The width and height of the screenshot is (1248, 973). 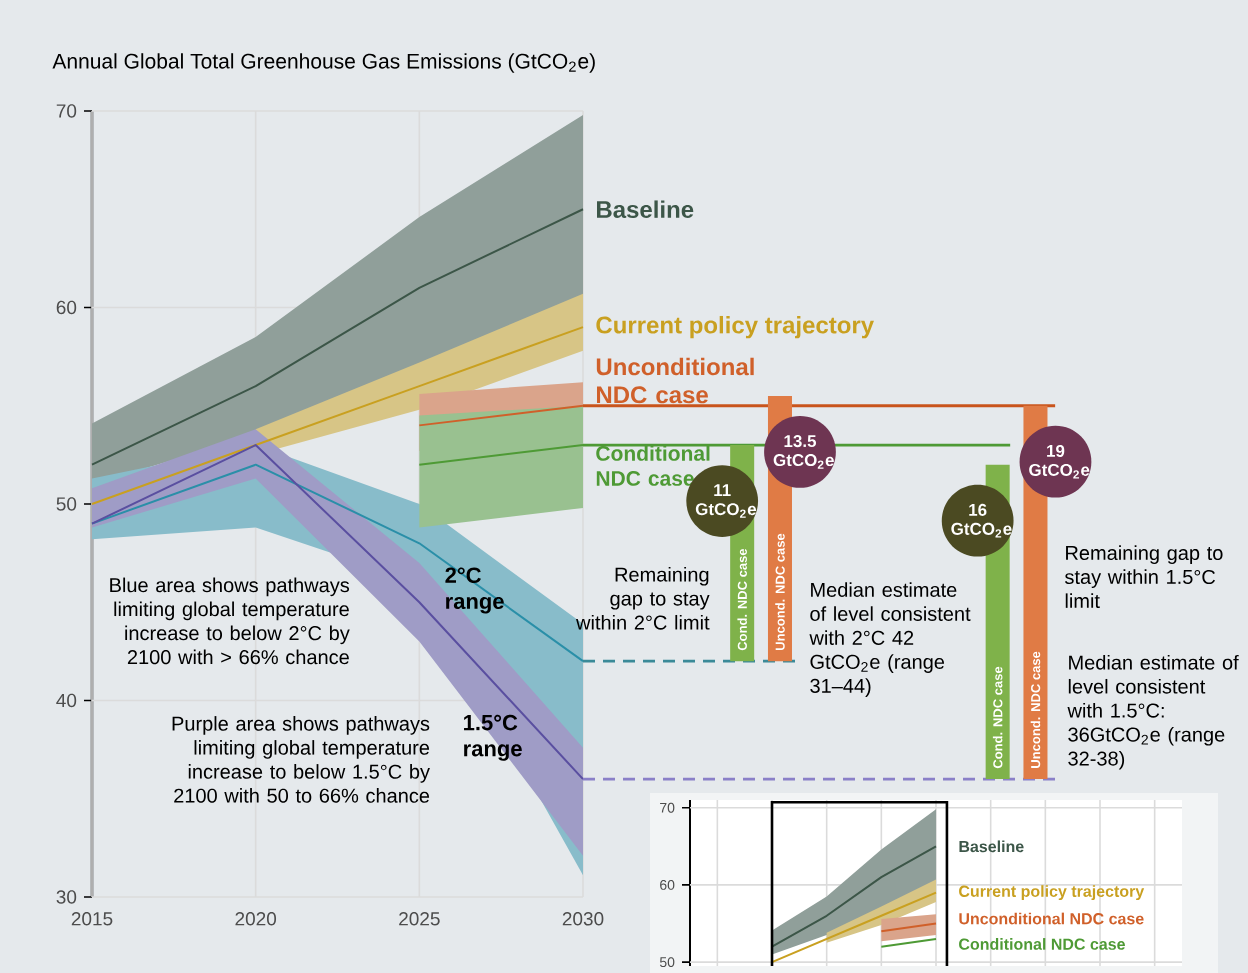 What do you see at coordinates (1059, 461) in the screenshot?
I see `data-label: 19 GtCO$_{2}$e` at bounding box center [1059, 461].